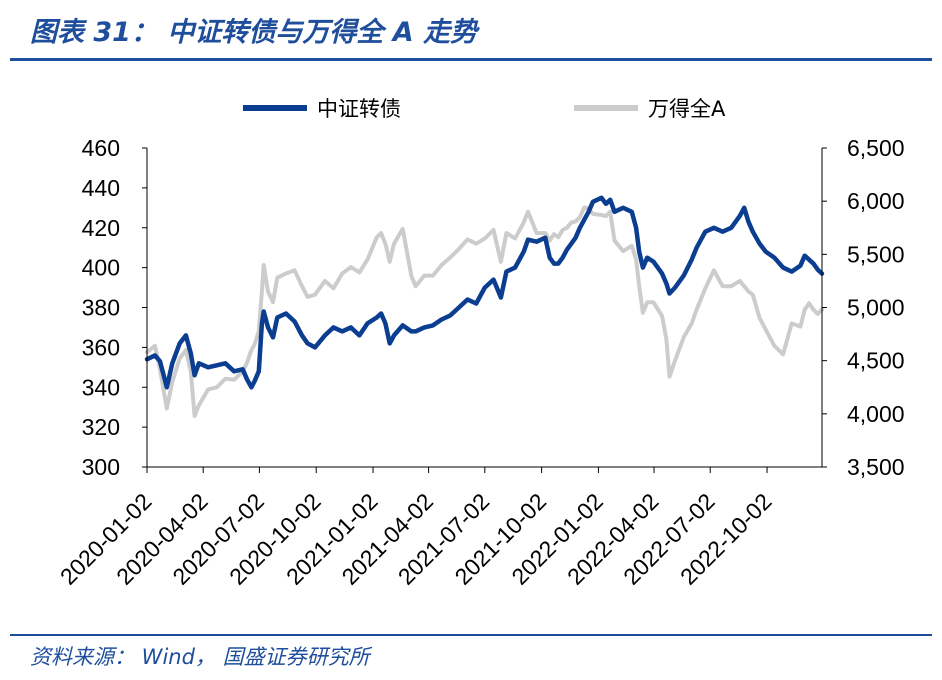 The image size is (942, 680). What do you see at coordinates (687, 109) in the screenshot?
I see `legend-label: 万得全A` at bounding box center [687, 109].